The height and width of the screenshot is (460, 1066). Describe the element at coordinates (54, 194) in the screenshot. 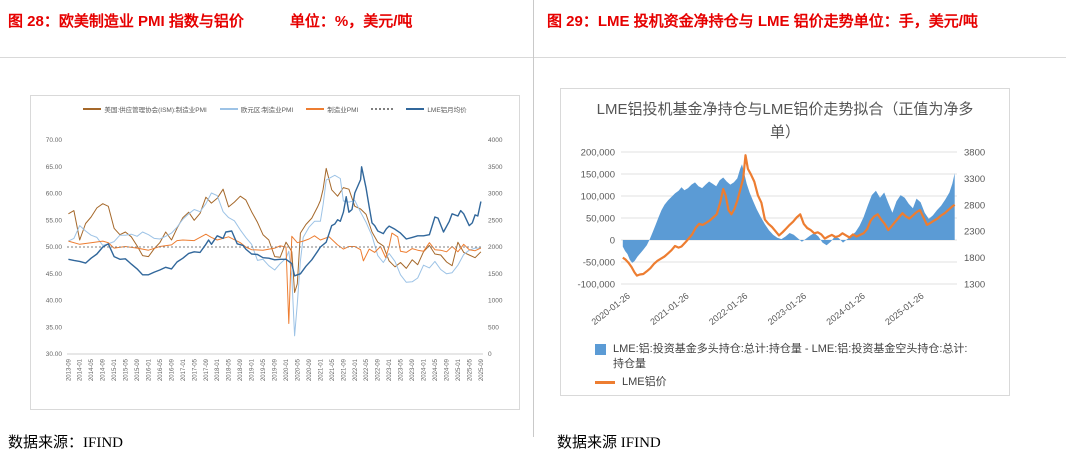

I see `svg-text: 60.00` at that location.